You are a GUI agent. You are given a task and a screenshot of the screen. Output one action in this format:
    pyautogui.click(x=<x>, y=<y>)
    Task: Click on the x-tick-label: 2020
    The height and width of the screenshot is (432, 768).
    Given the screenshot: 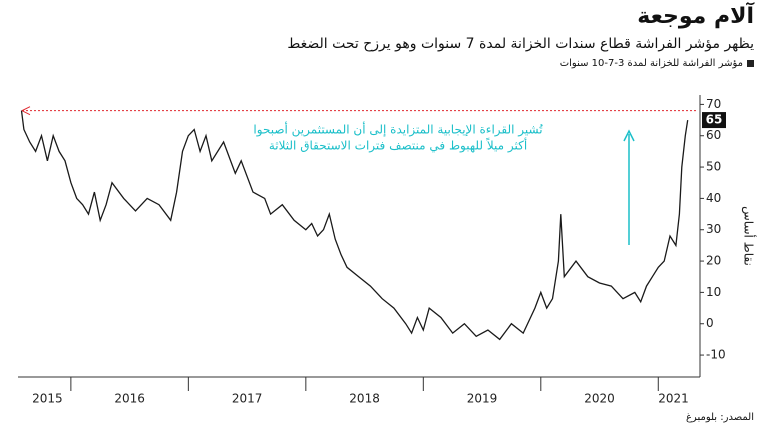 What is the action you would take?
    pyautogui.click(x=599, y=399)
    